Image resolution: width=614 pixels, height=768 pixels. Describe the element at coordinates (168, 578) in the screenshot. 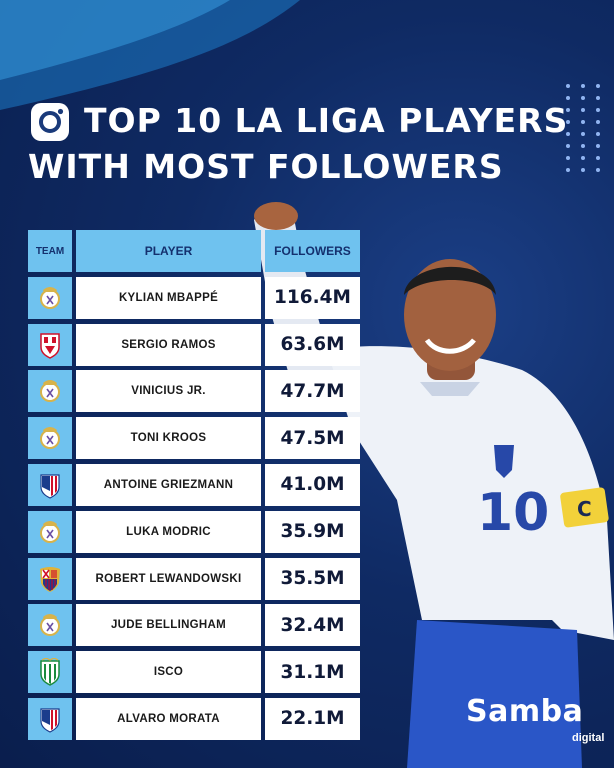

I see `player-name: ROBERT LEWANDOWSKI` at that location.